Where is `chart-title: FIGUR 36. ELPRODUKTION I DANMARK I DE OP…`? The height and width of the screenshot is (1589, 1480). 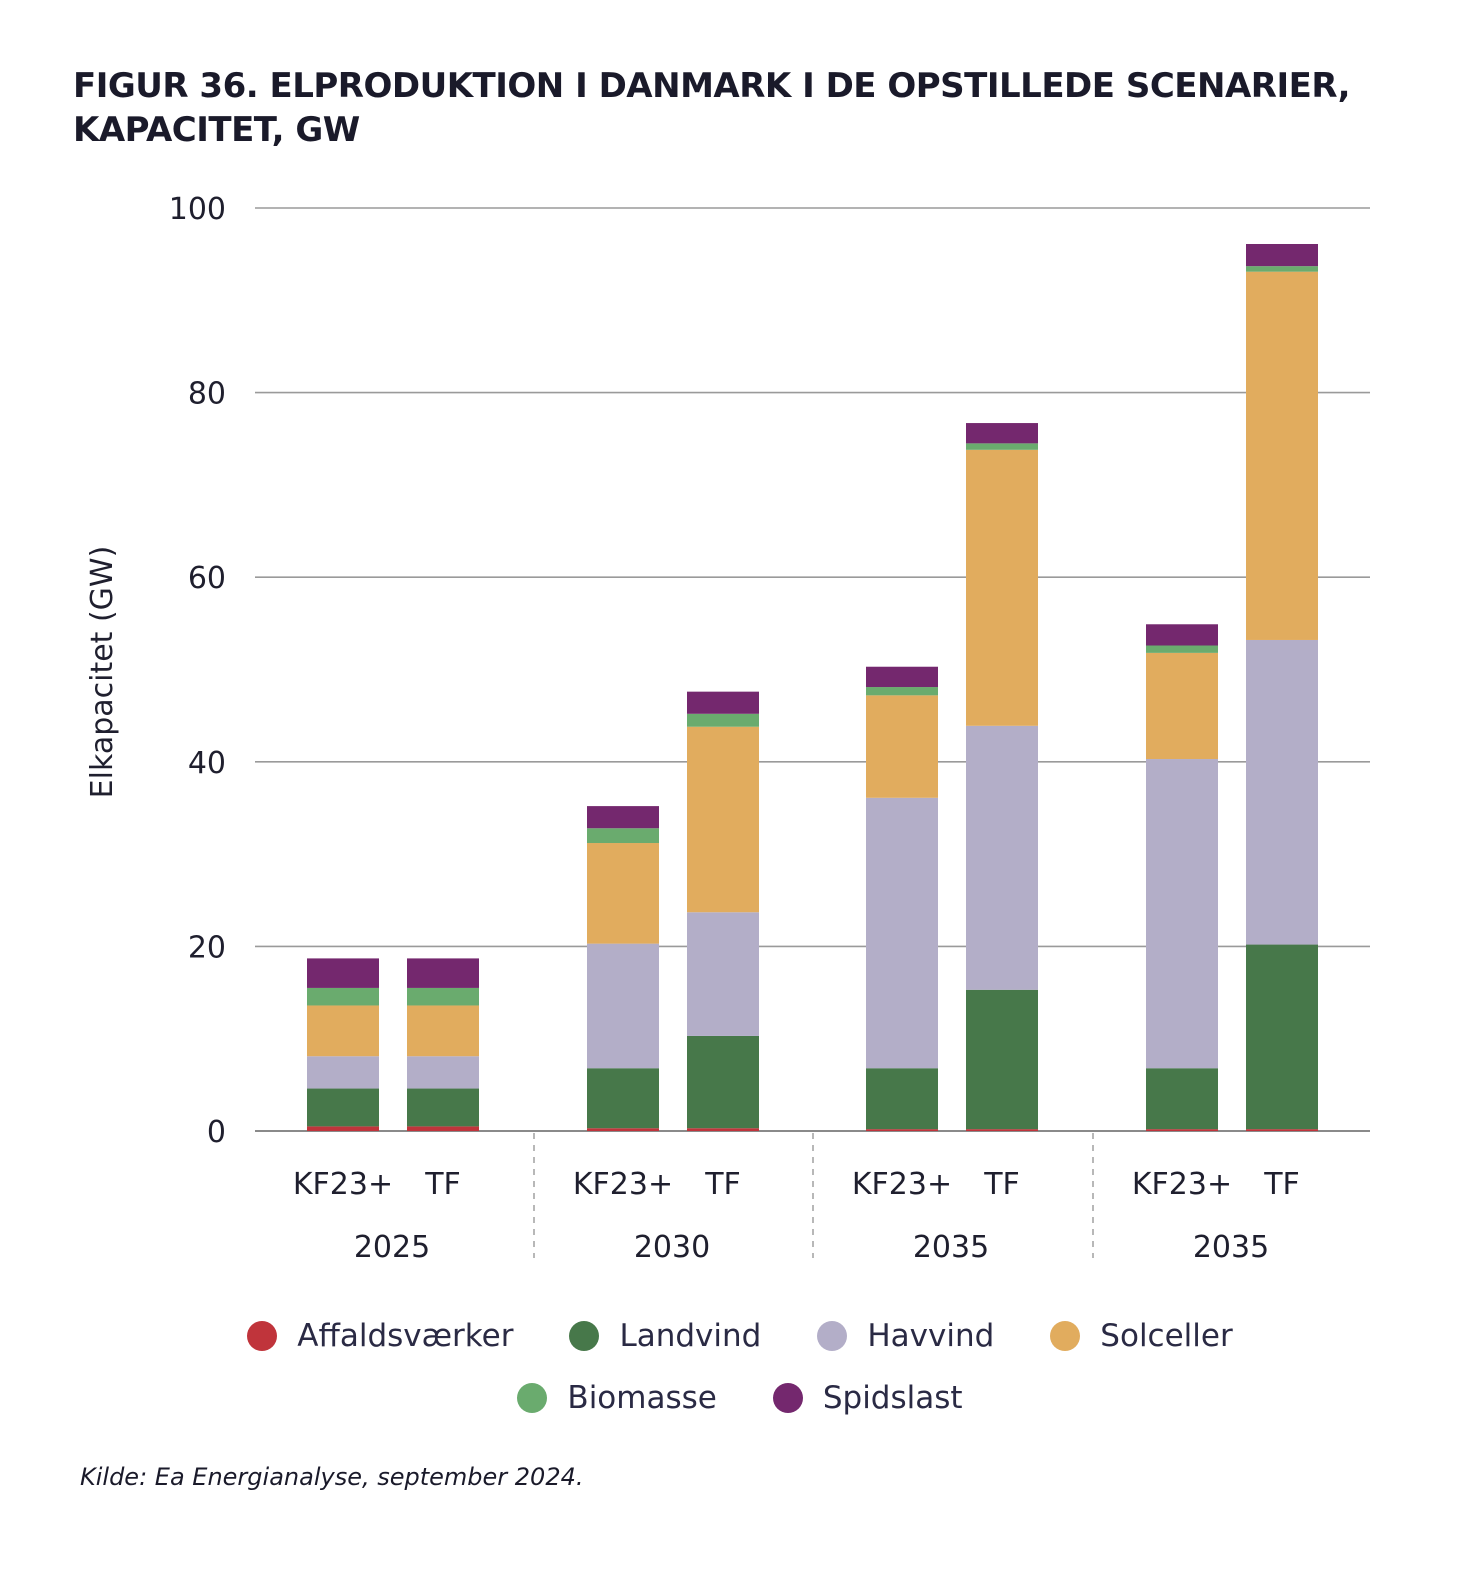
chart-title: FIGUR 36. ELPRODUKTION I DANMARK I DE OP… is located at coordinates (743, 108).